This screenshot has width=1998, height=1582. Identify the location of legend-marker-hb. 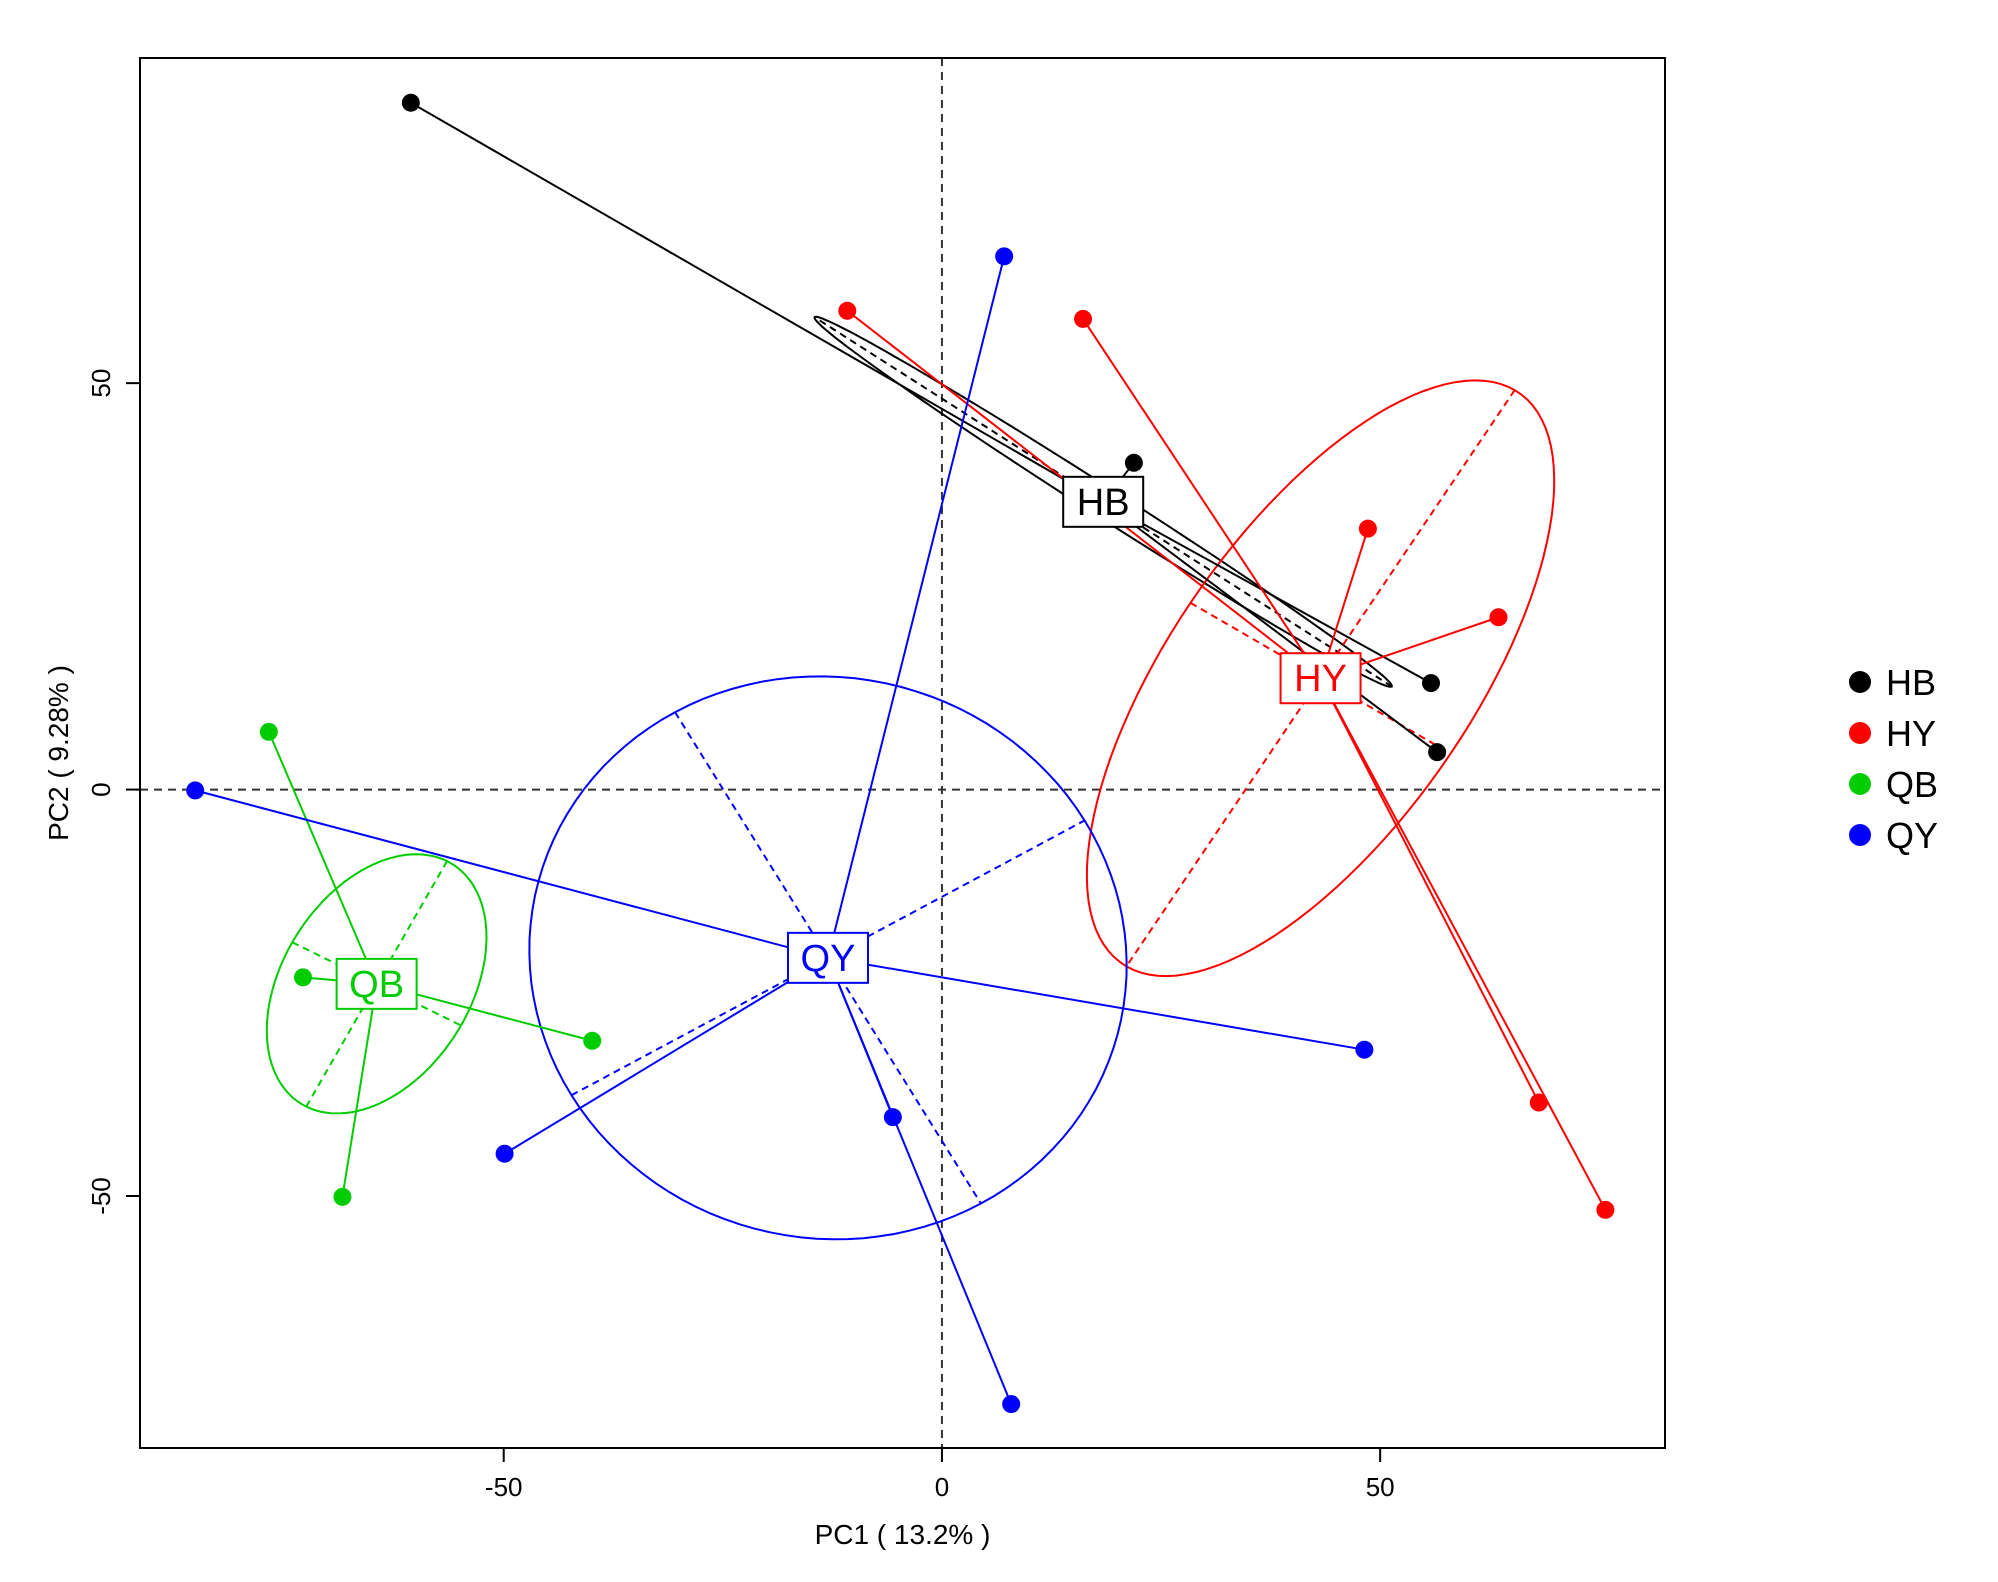
(1860, 682).